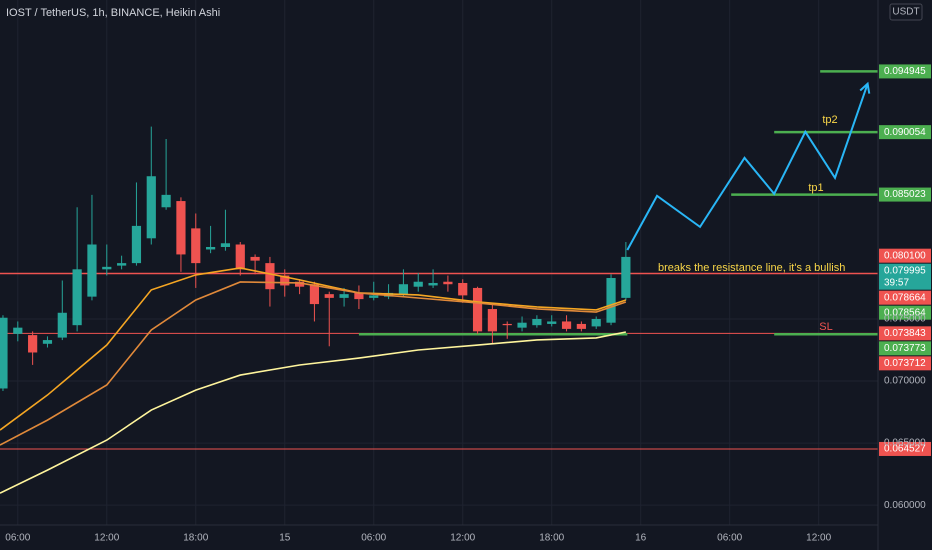 This screenshot has width=932, height=550. I want to click on price-tag-label: 0.073843, so click(905, 333).